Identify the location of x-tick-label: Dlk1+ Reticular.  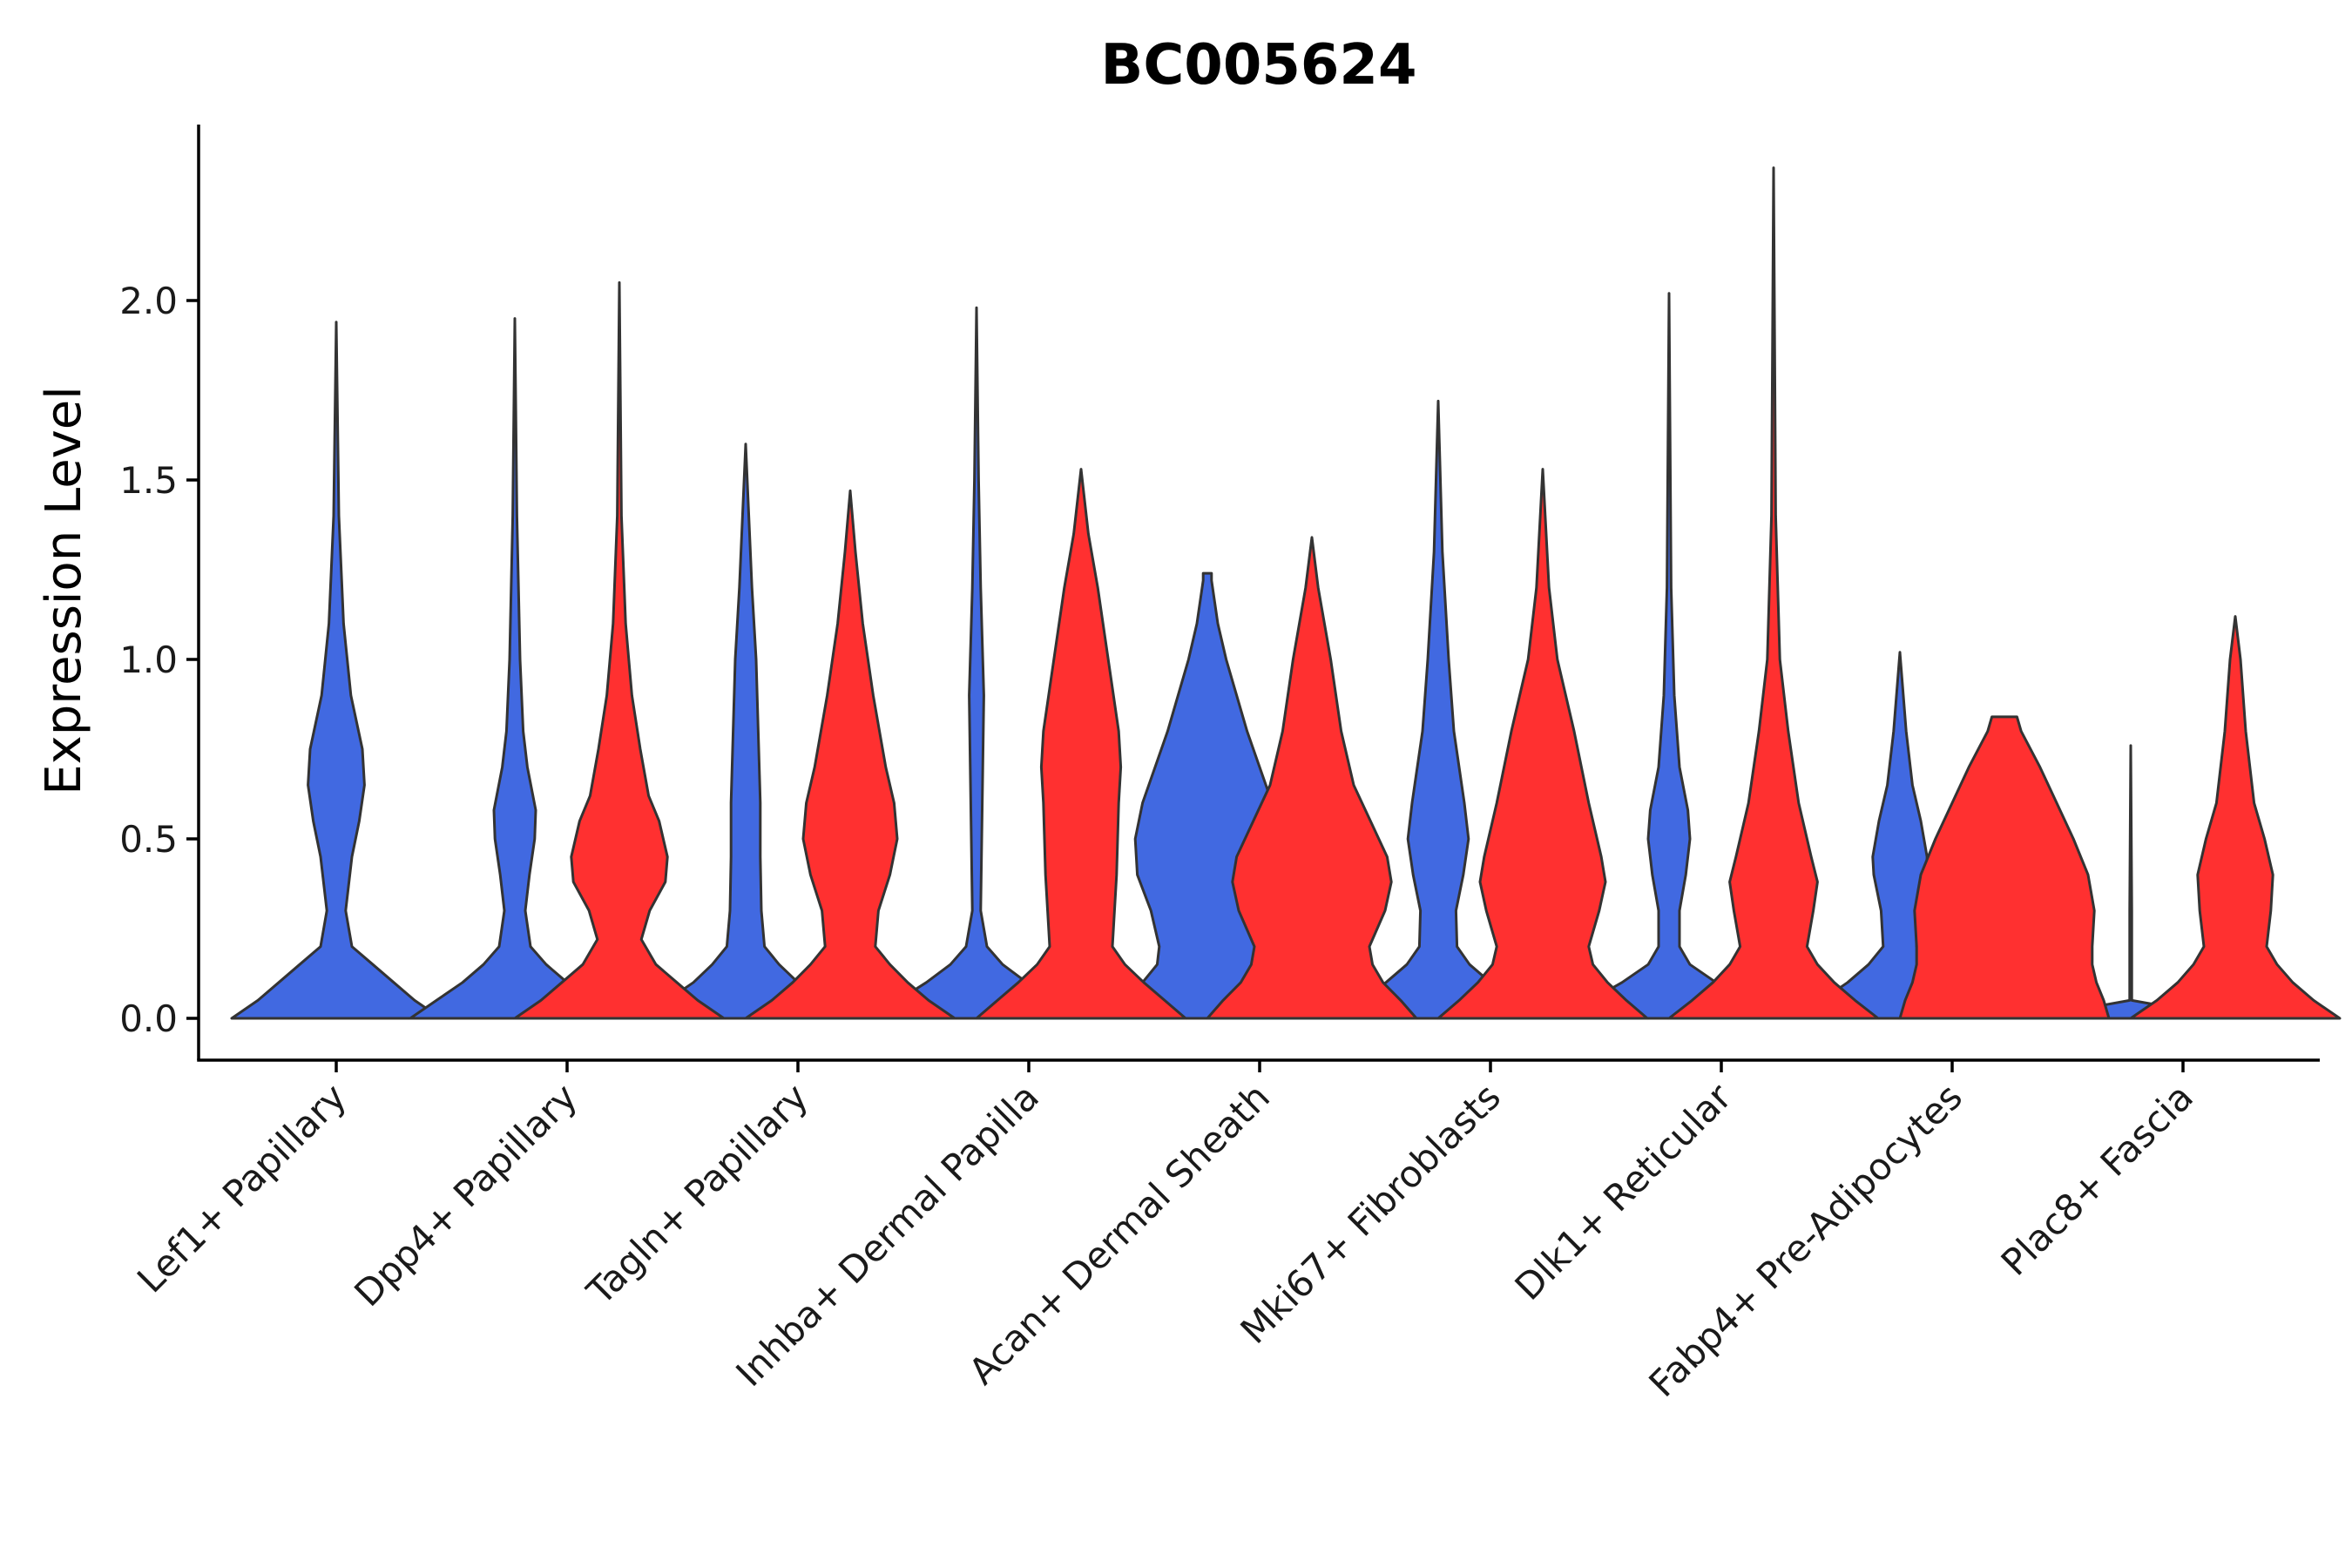
(1624, 1191).